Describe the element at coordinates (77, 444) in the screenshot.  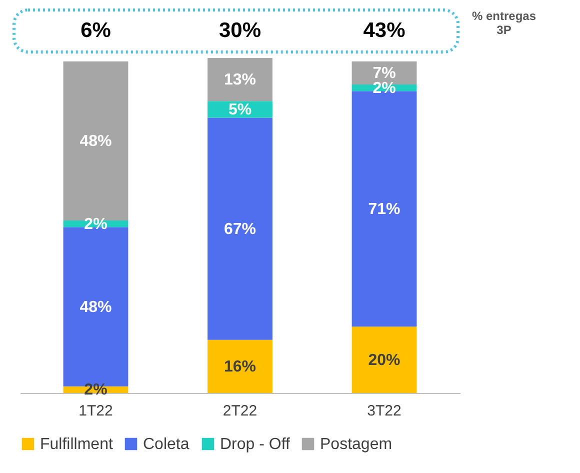
I see `legend-label: Fulfillment` at that location.